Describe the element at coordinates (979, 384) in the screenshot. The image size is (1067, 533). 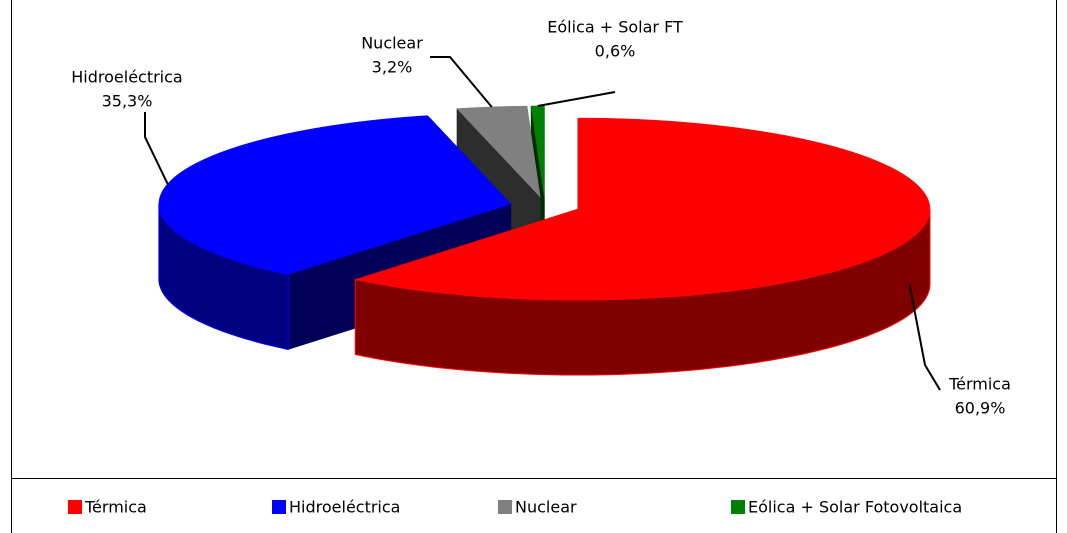
I see `data-label-name: Térmica` at that location.